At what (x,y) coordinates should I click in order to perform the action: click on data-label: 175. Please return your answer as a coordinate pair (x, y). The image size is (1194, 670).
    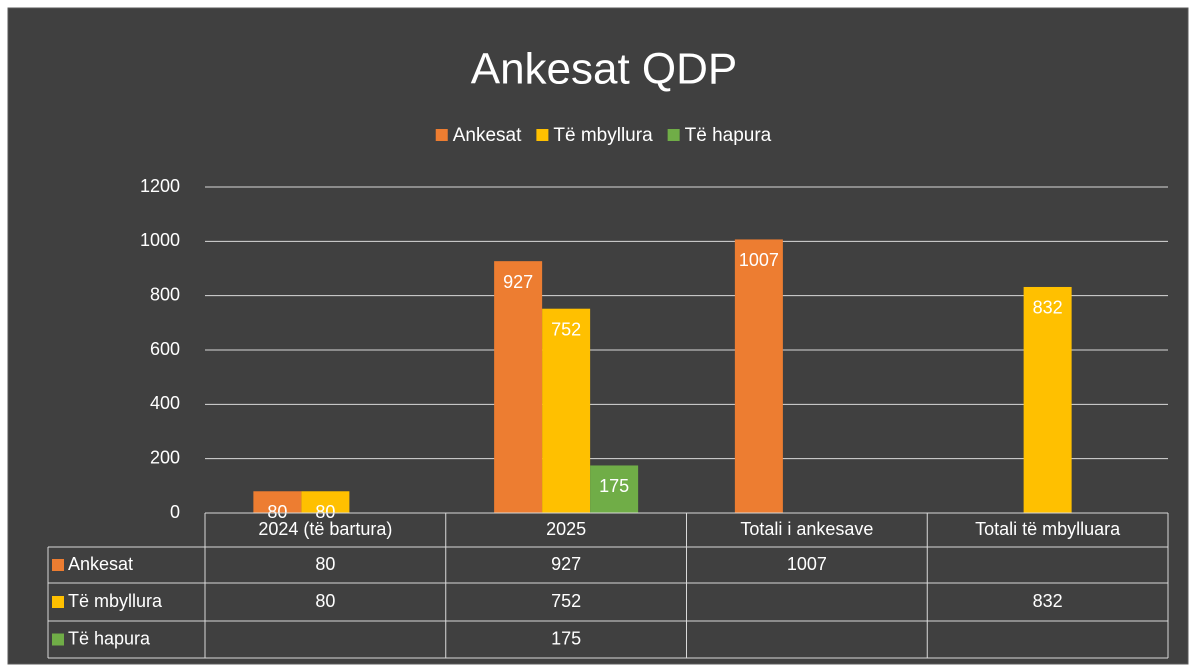
    Looking at the image, I should click on (614, 486).